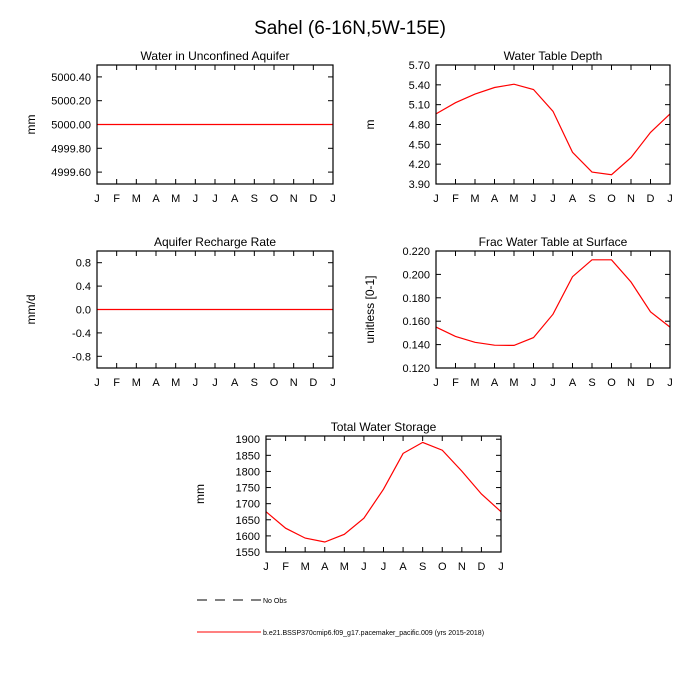 This screenshot has width=700, height=700. Describe the element at coordinates (553, 56) in the screenshot. I see `panel-title: Water Table Depth` at that location.